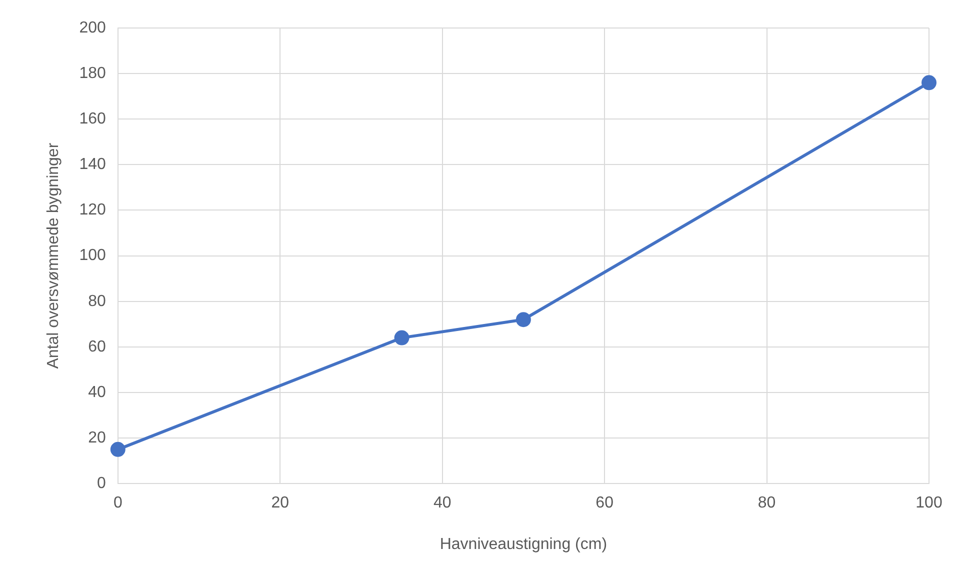 This screenshot has width=959, height=580. I want to click on y-tick-label: 180, so click(92, 73).